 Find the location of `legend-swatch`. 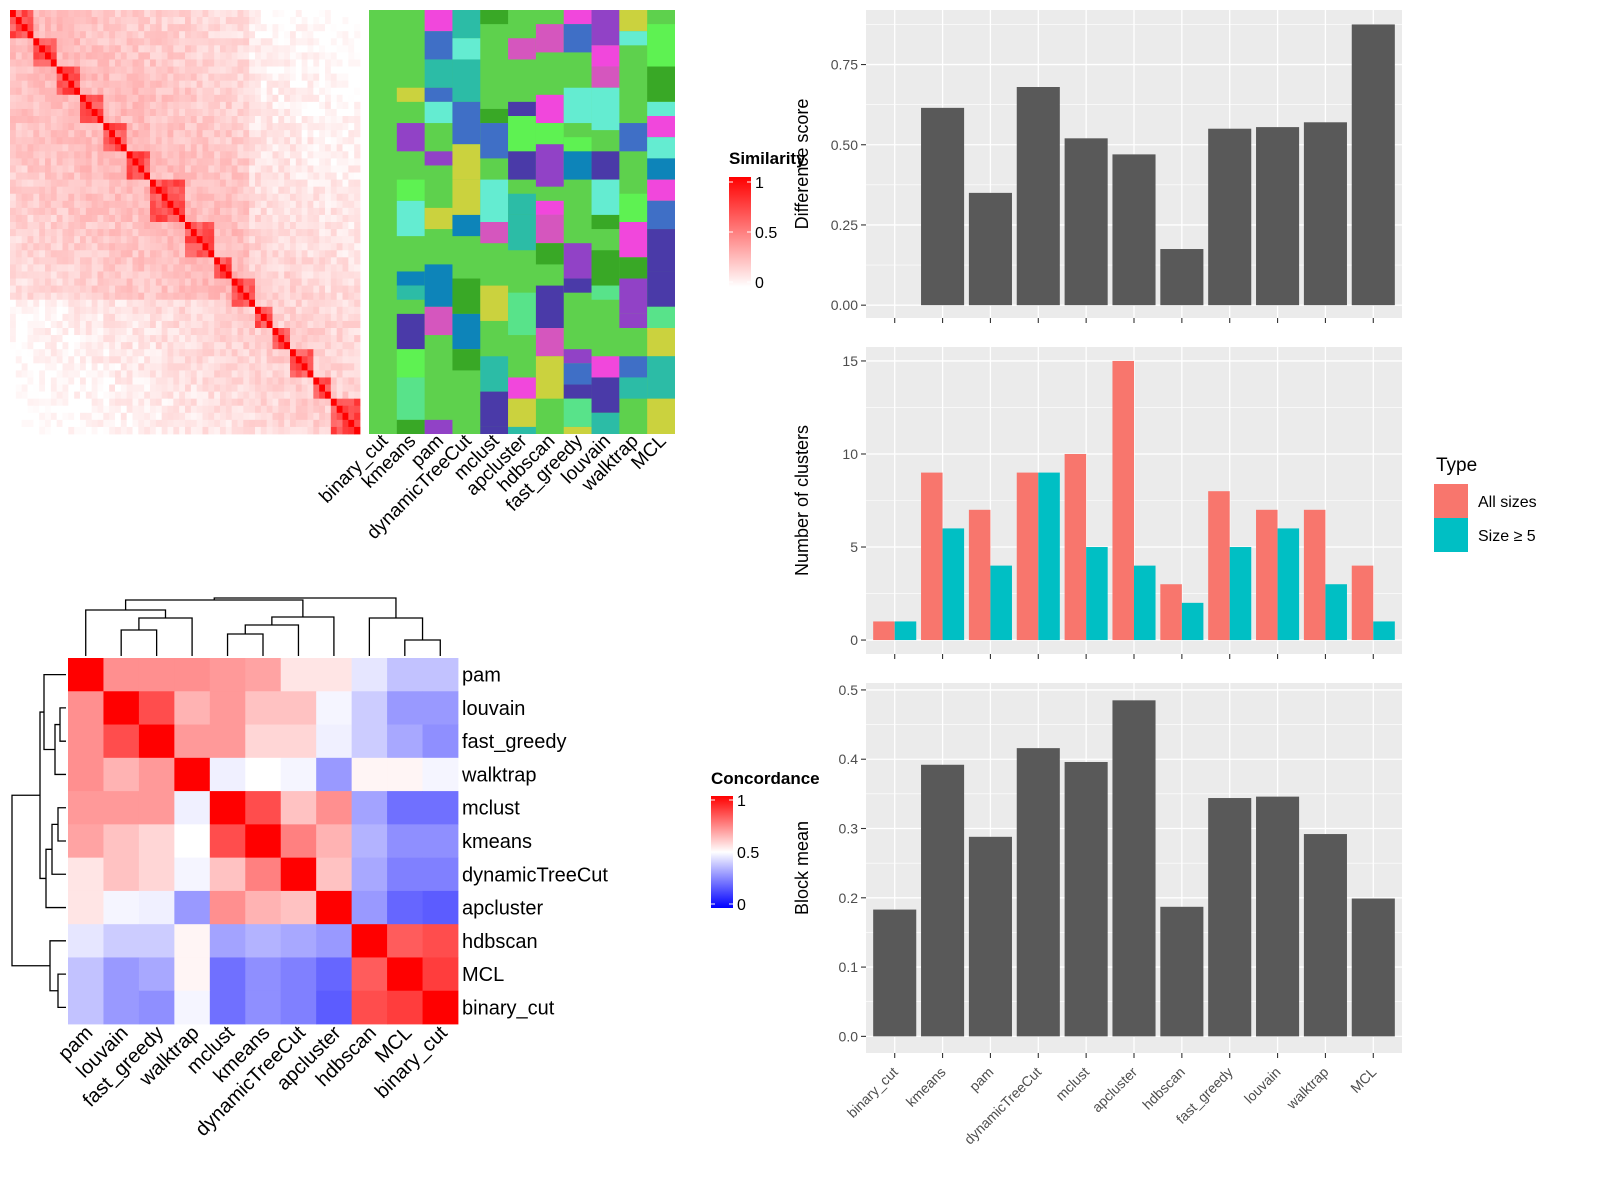

legend-swatch is located at coordinates (1451, 535).